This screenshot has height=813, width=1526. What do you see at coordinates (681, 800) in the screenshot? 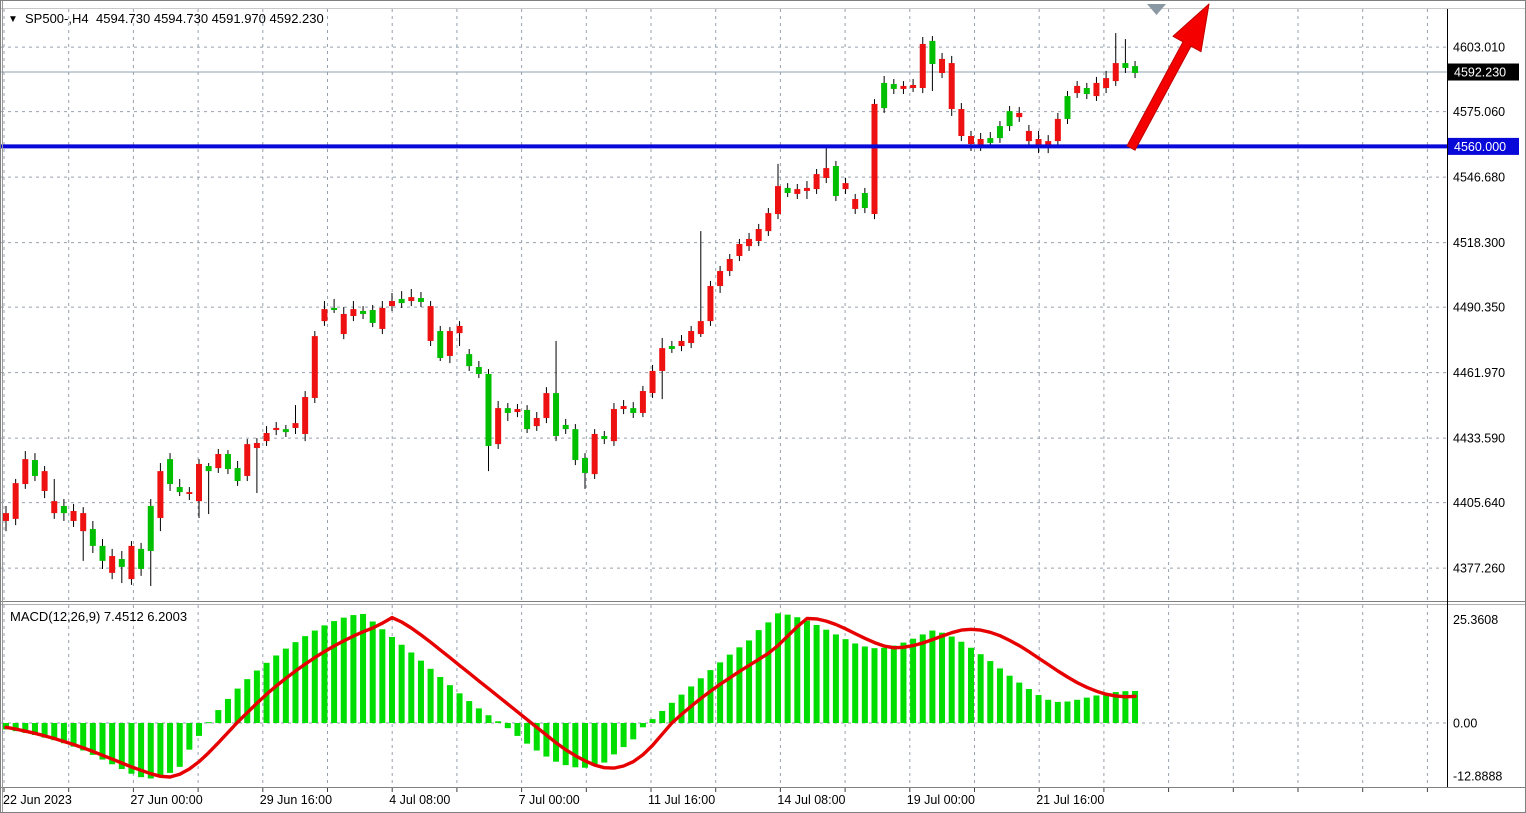
I see `time-axis-label: 11 Jul 16:00` at bounding box center [681, 800].